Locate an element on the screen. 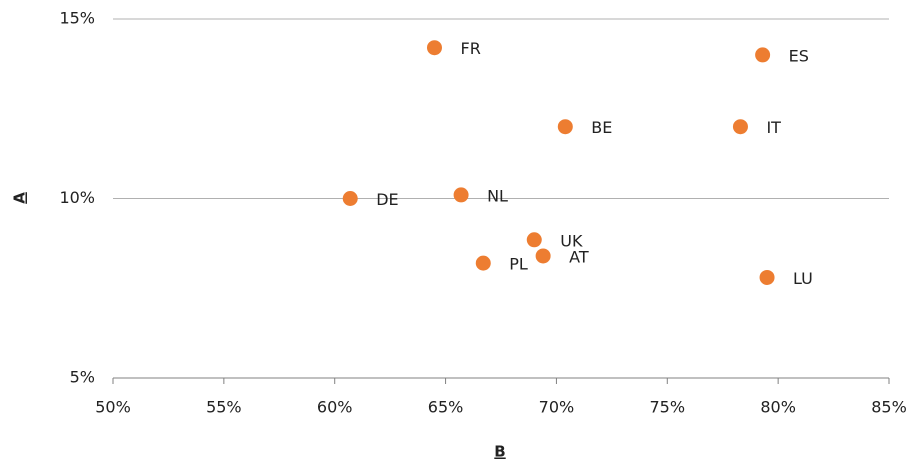  x-axis-title: B is located at coordinates (499, 452).